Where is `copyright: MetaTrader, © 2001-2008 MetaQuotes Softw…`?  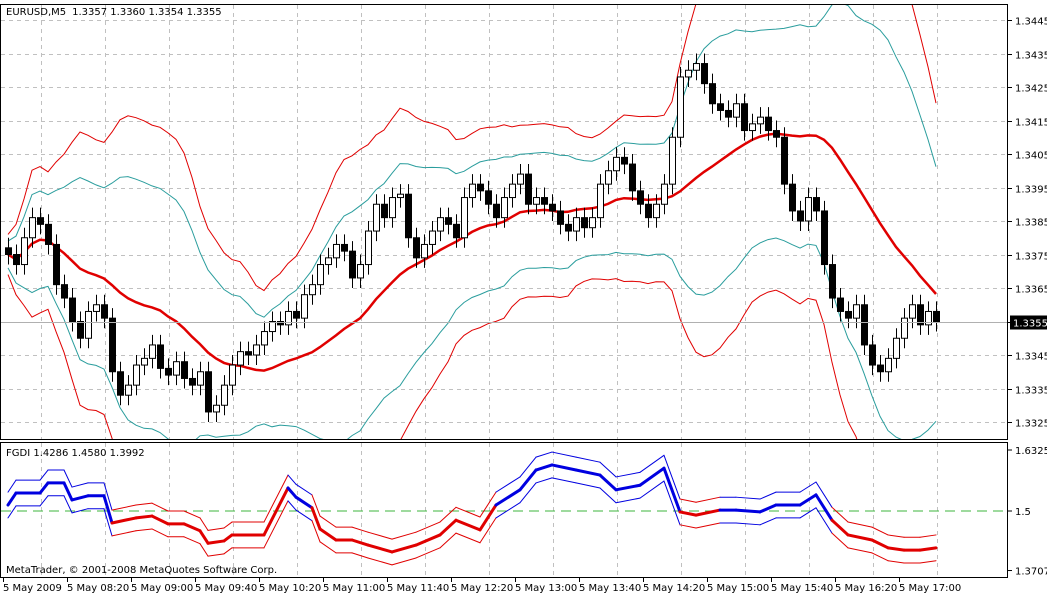
copyright: MetaTrader, © 2001-2008 MetaQuotes Softw… is located at coordinates (141, 570).